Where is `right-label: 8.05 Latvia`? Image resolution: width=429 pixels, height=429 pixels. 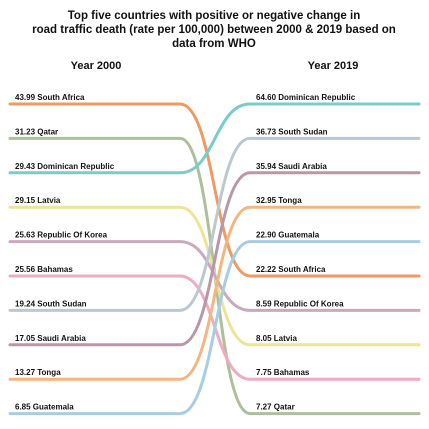
right-label: 8.05 Latvia is located at coordinates (276, 338).